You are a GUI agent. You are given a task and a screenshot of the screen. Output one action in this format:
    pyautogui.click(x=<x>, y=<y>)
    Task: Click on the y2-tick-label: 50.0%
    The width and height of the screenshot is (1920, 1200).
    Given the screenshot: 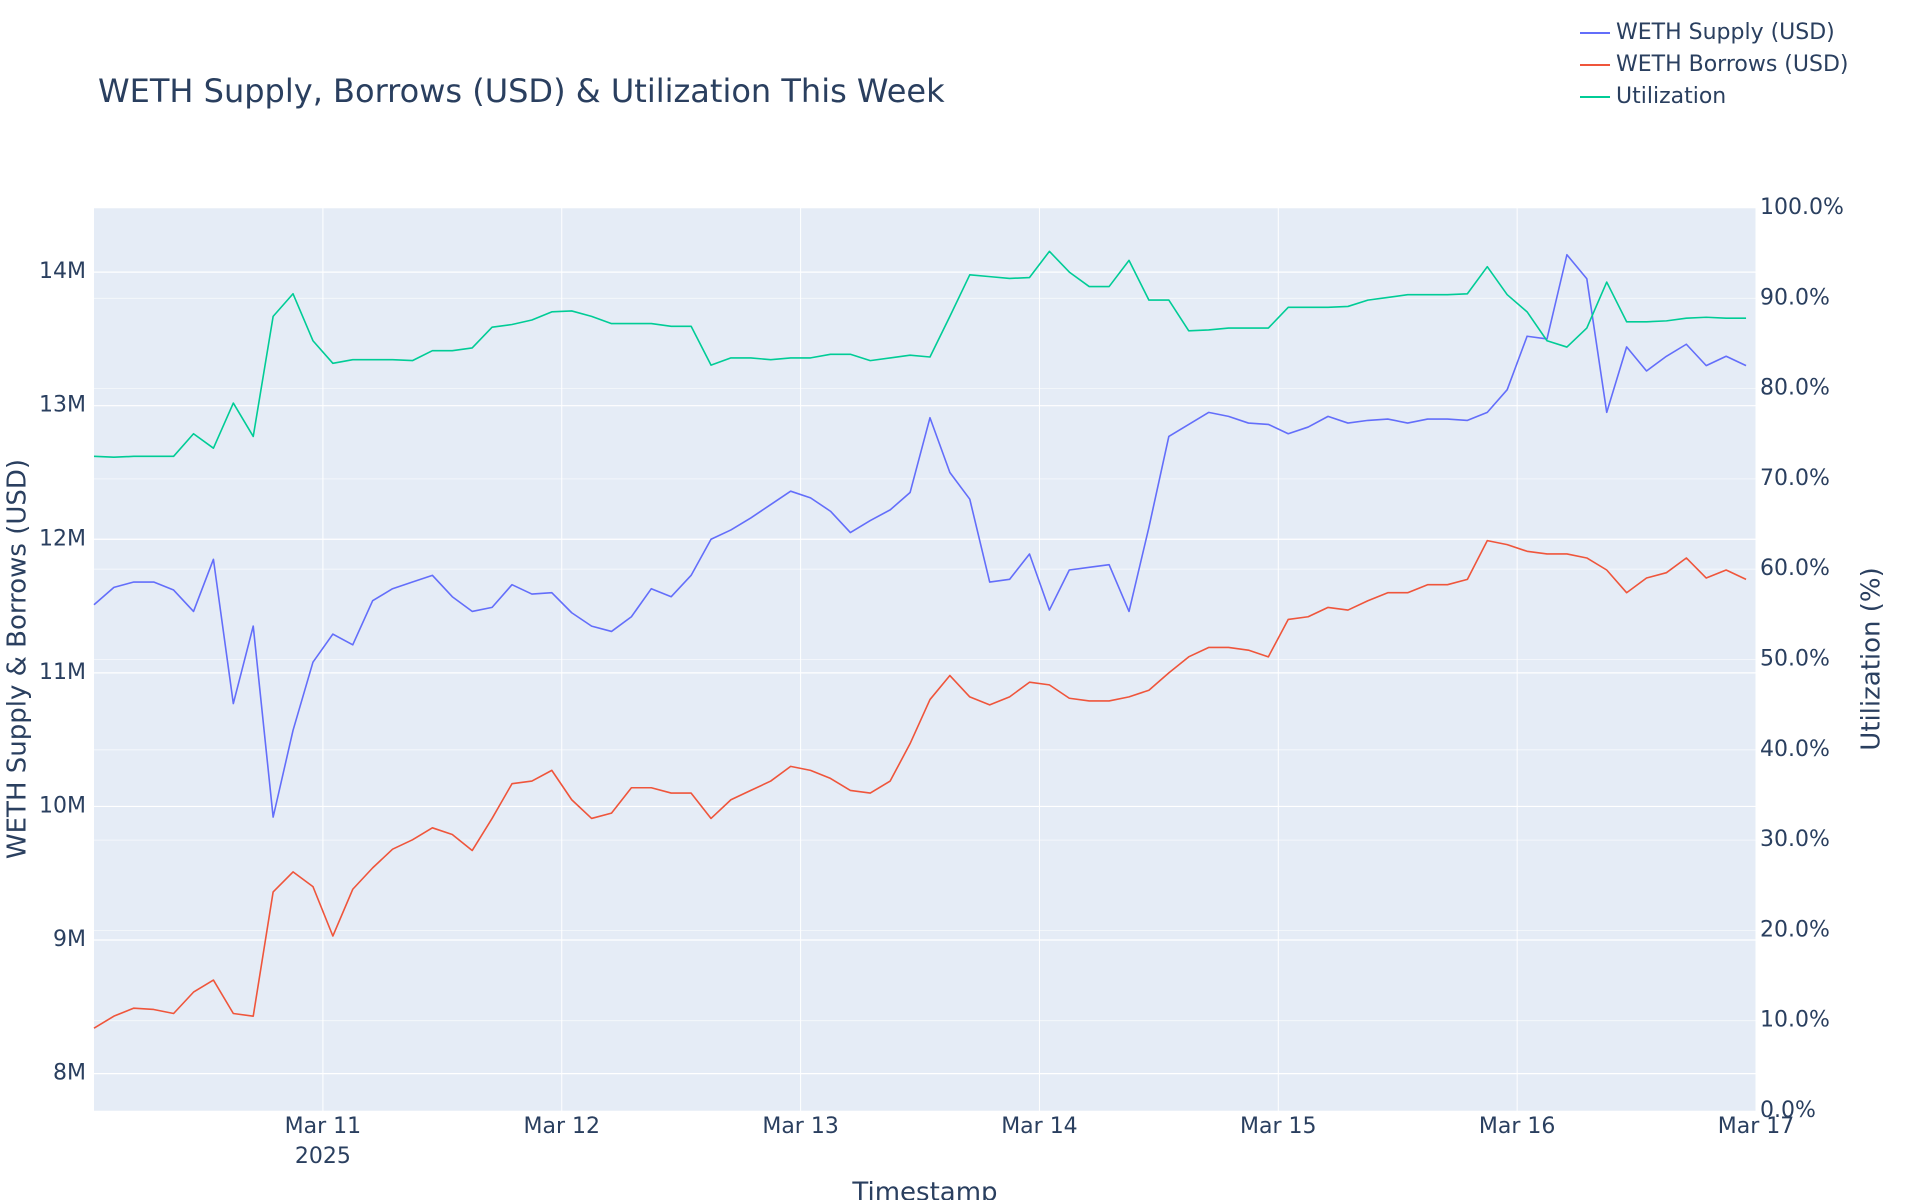 What is the action you would take?
    pyautogui.click(x=1795, y=659)
    